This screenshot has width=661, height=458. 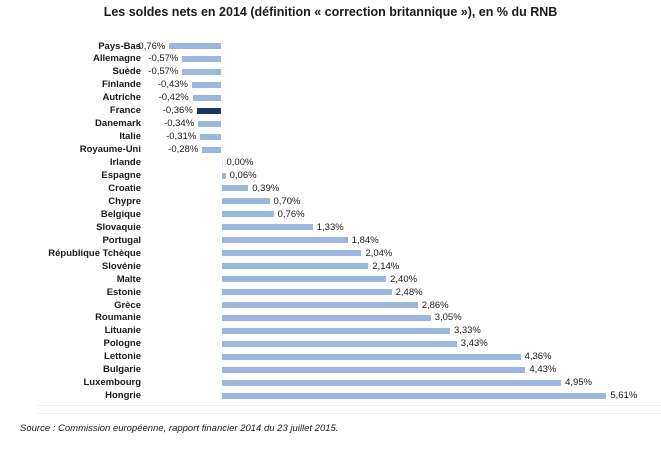 I want to click on value-label: 4,43%, so click(x=543, y=370).